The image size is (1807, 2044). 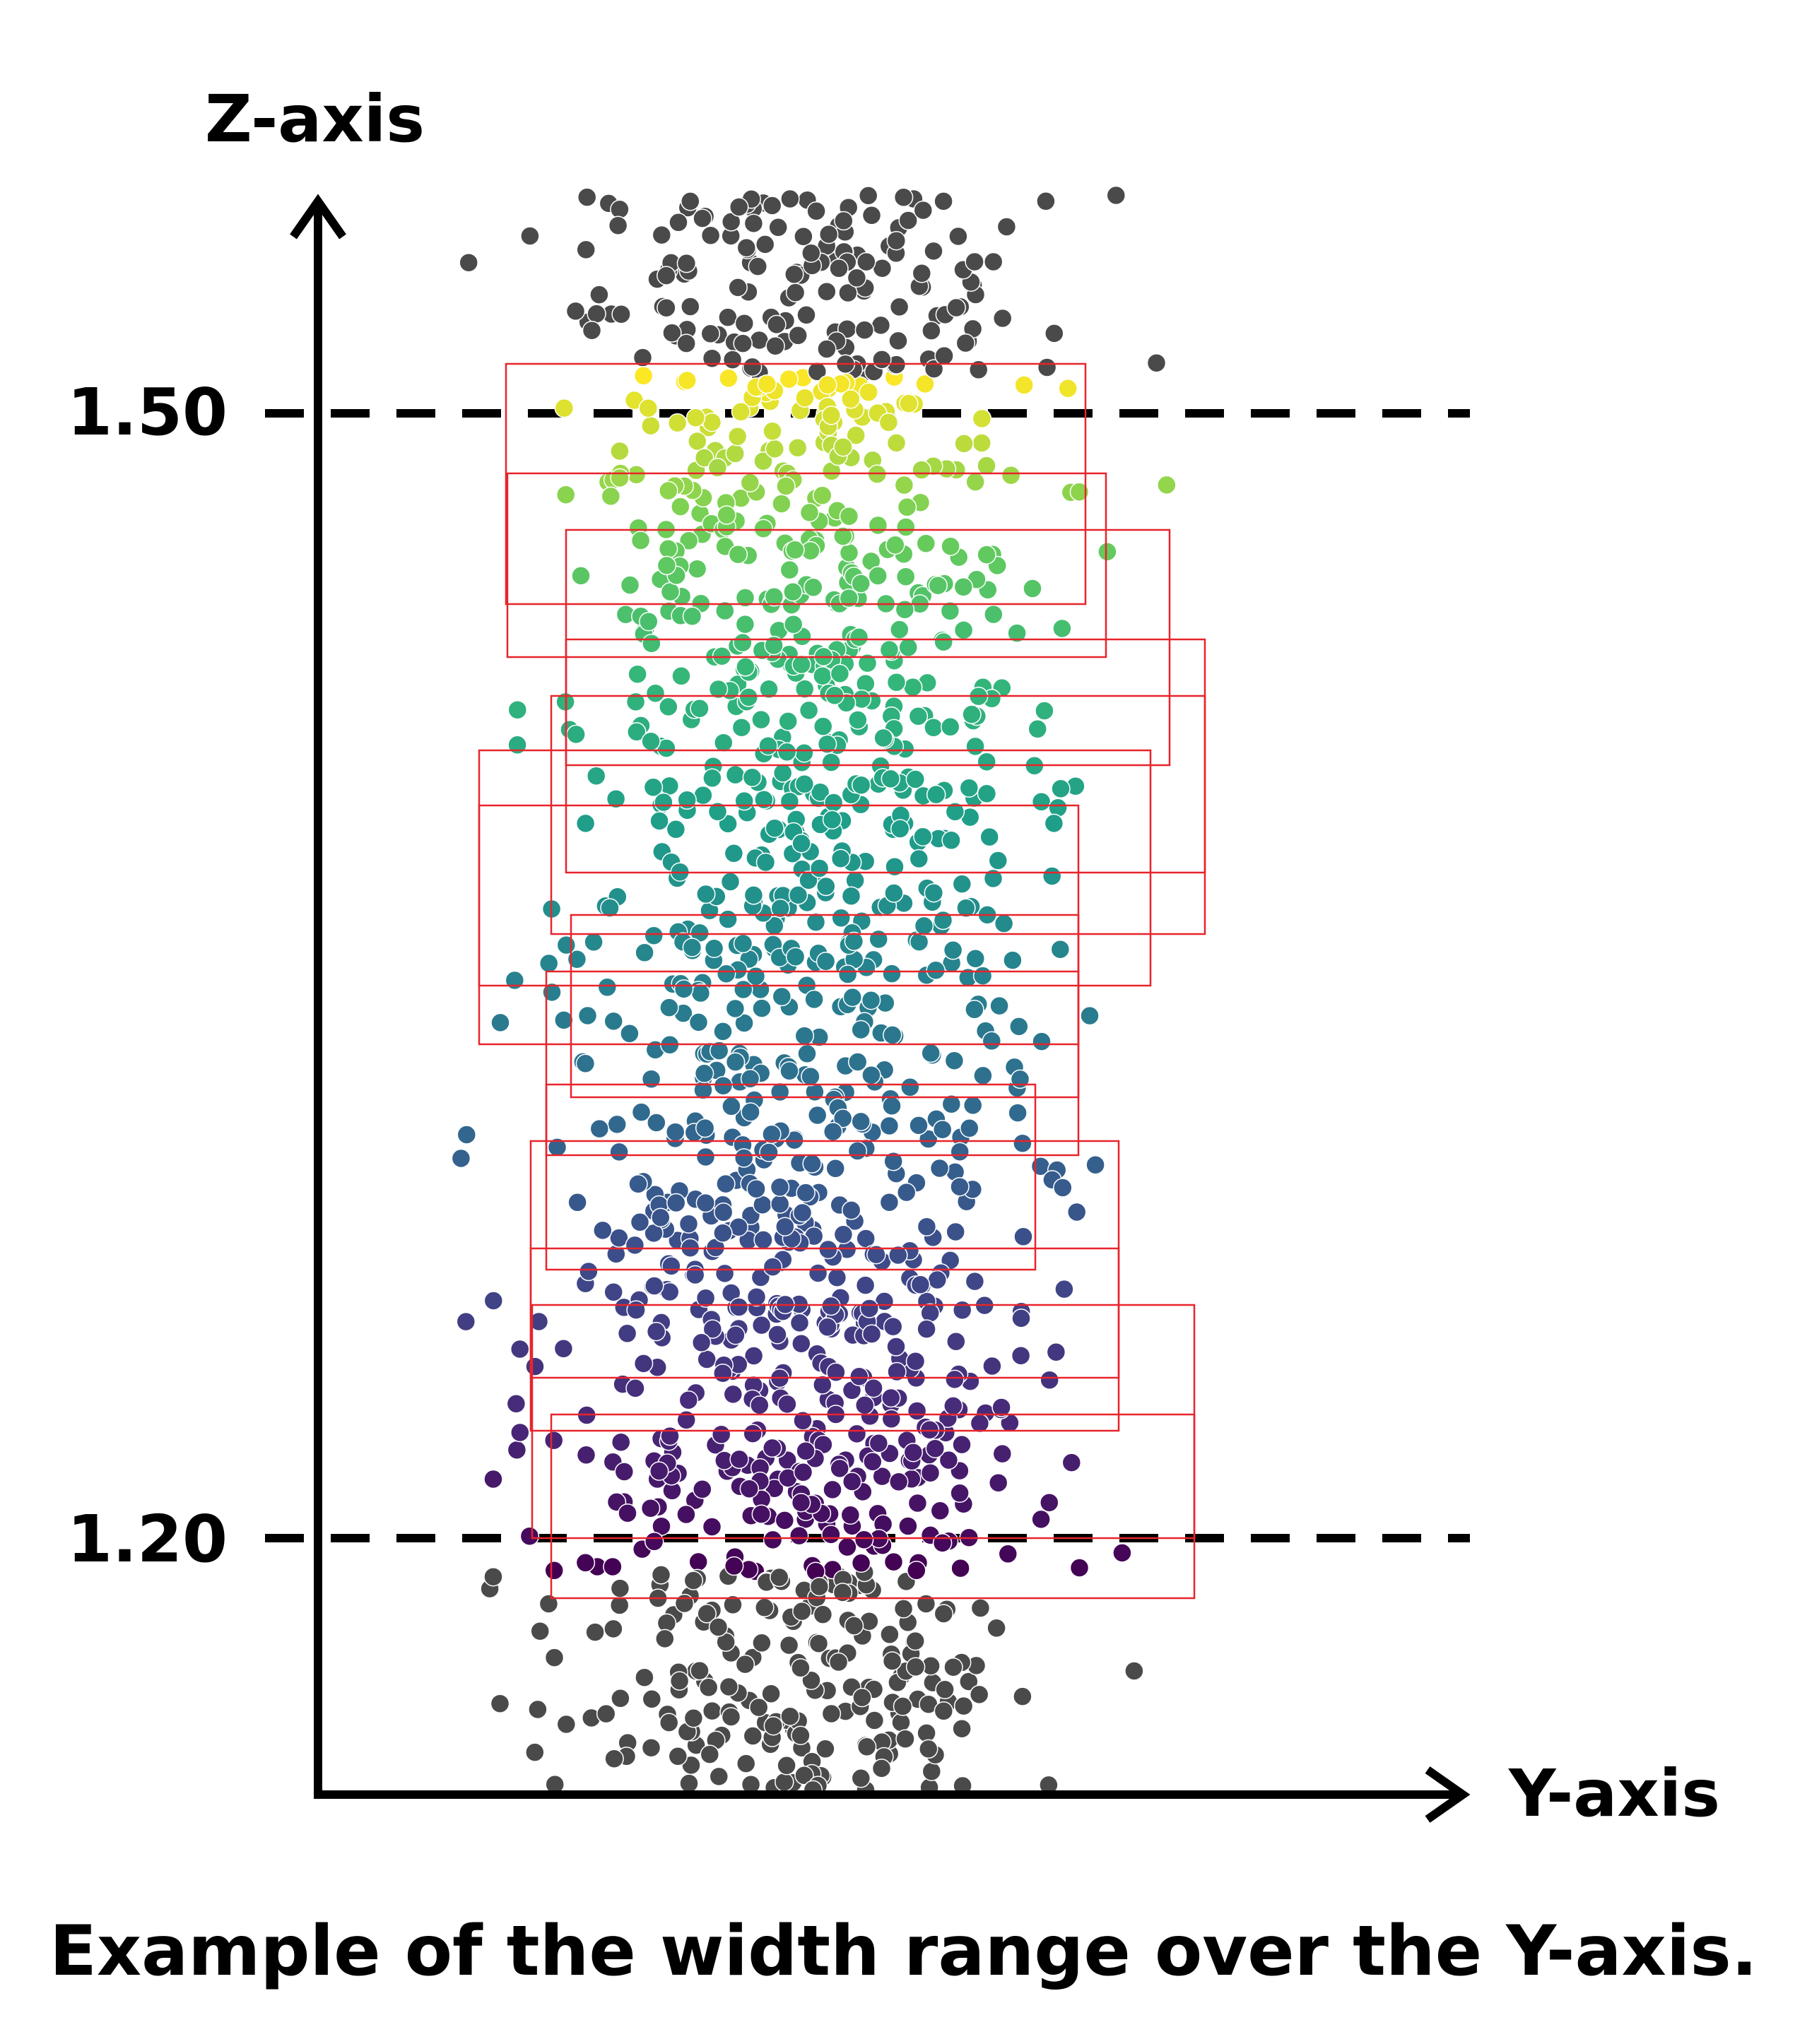 I want to click on window-box, so click(x=813, y=1063).